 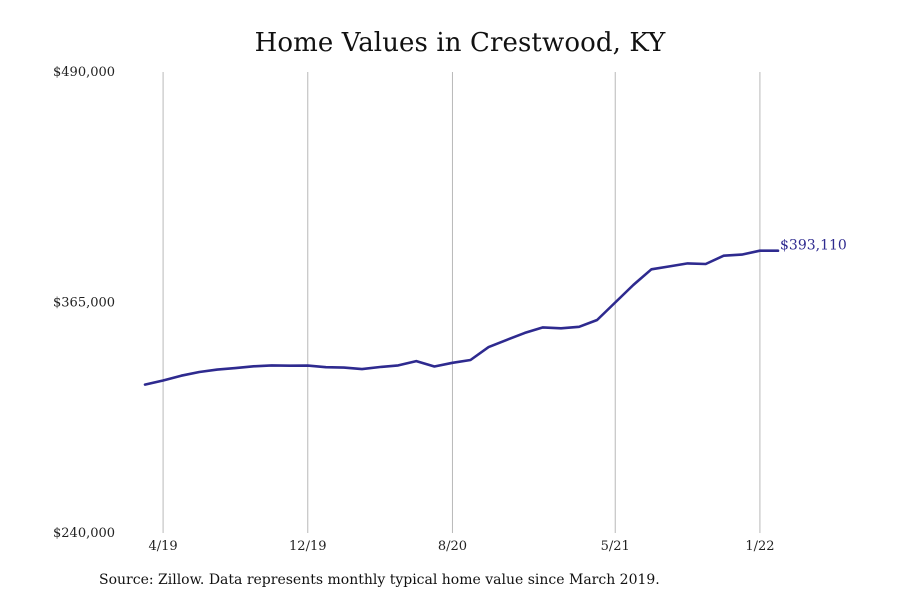 What do you see at coordinates (162, 546) in the screenshot?
I see `x-tick-label: 4/19` at bounding box center [162, 546].